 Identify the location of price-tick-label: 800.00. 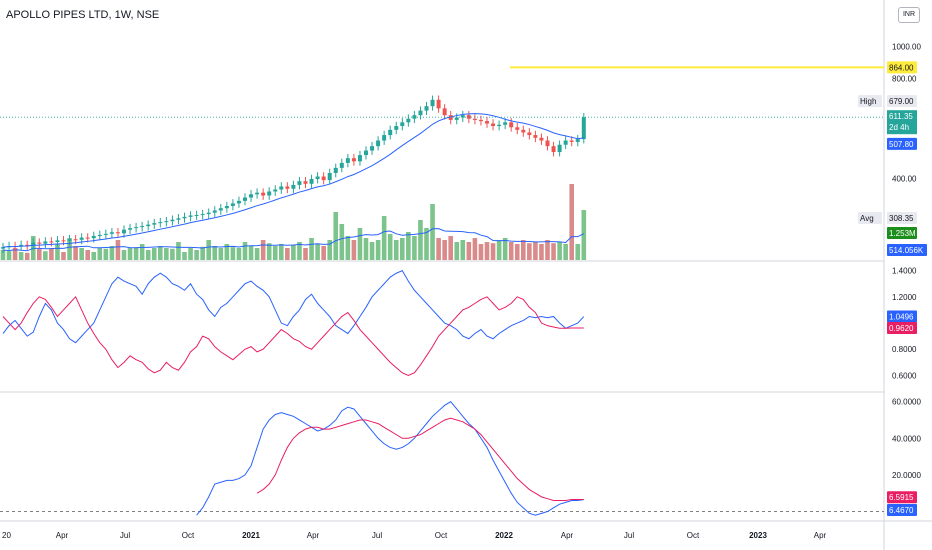
(904, 78).